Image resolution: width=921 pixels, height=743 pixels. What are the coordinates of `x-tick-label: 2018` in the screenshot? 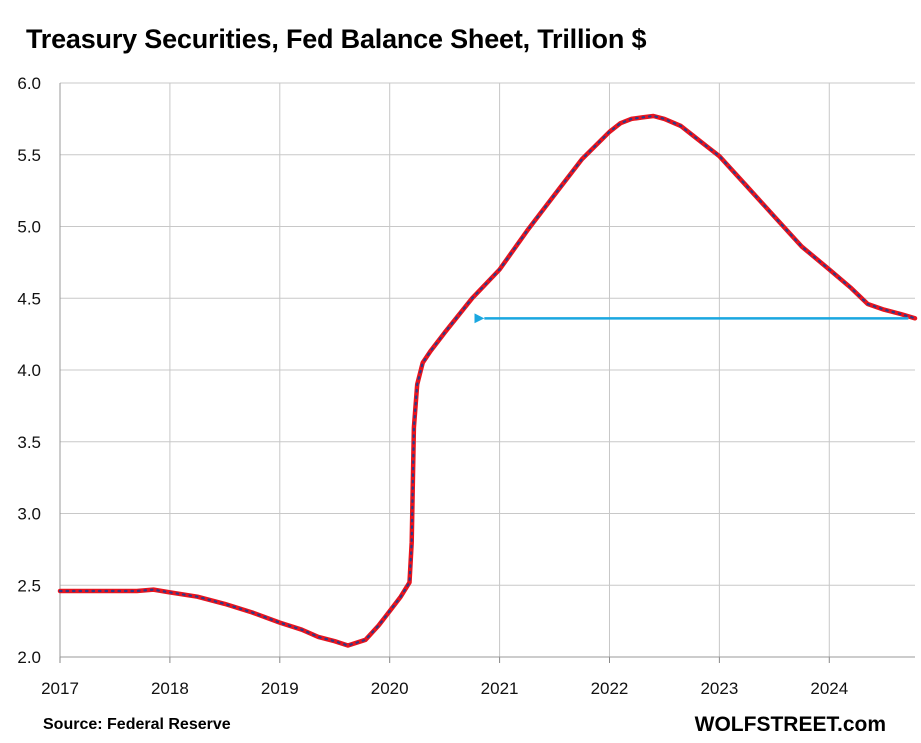 It's located at (170, 688).